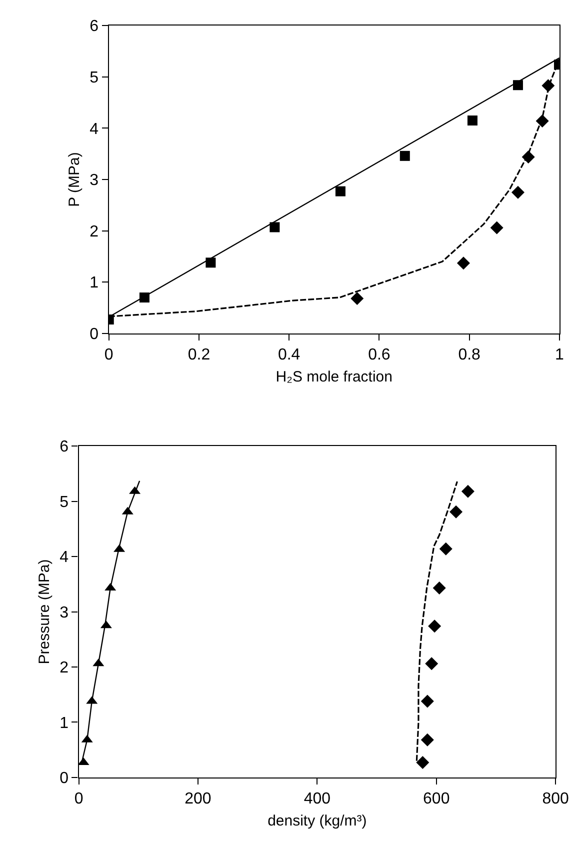 This screenshot has width=587, height=857. Describe the element at coordinates (199, 355) in the screenshot. I see `x-tick-label: 0.2` at that location.